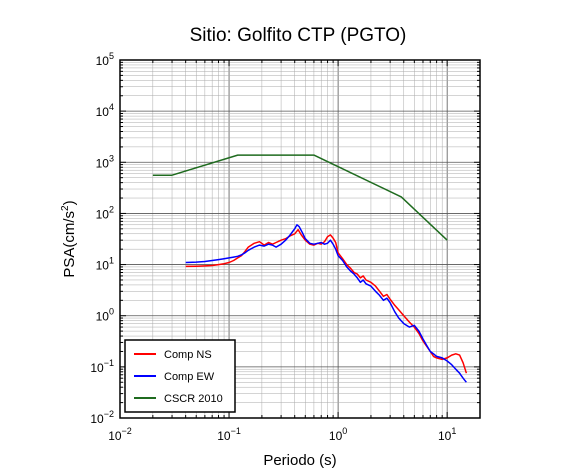 This screenshot has height=475, width=586. I want to click on y-tick-label: 10⁵, so click(105, 59).